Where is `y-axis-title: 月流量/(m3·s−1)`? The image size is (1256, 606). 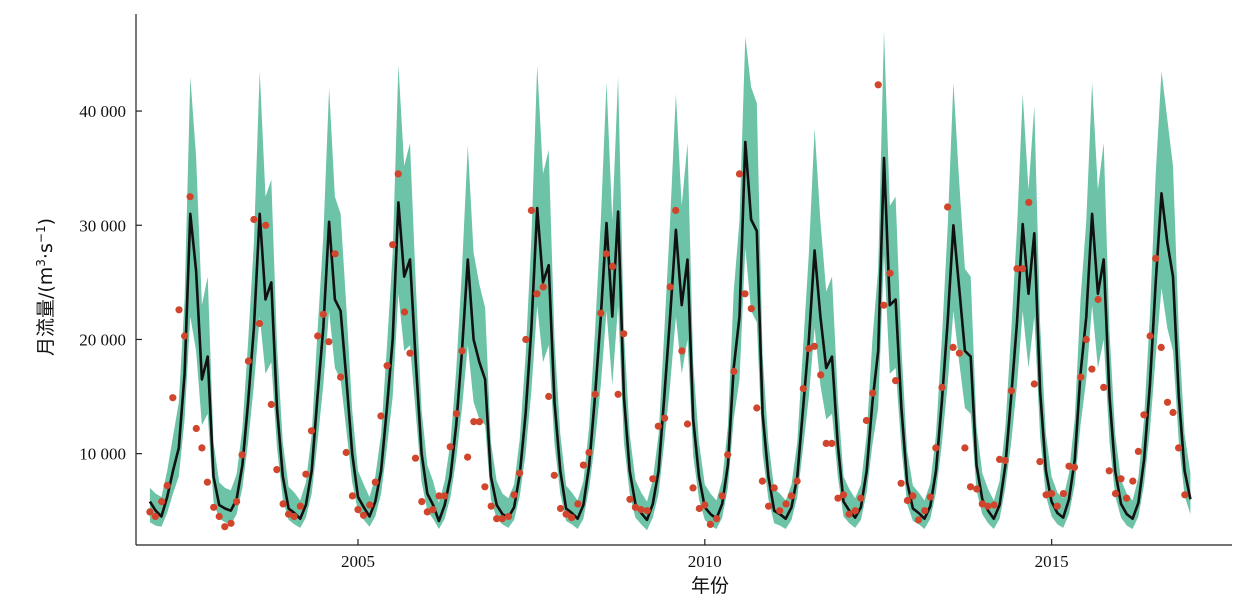
y-axis-title: 月流量/(m3·s−1) is located at coordinates (45, 287).